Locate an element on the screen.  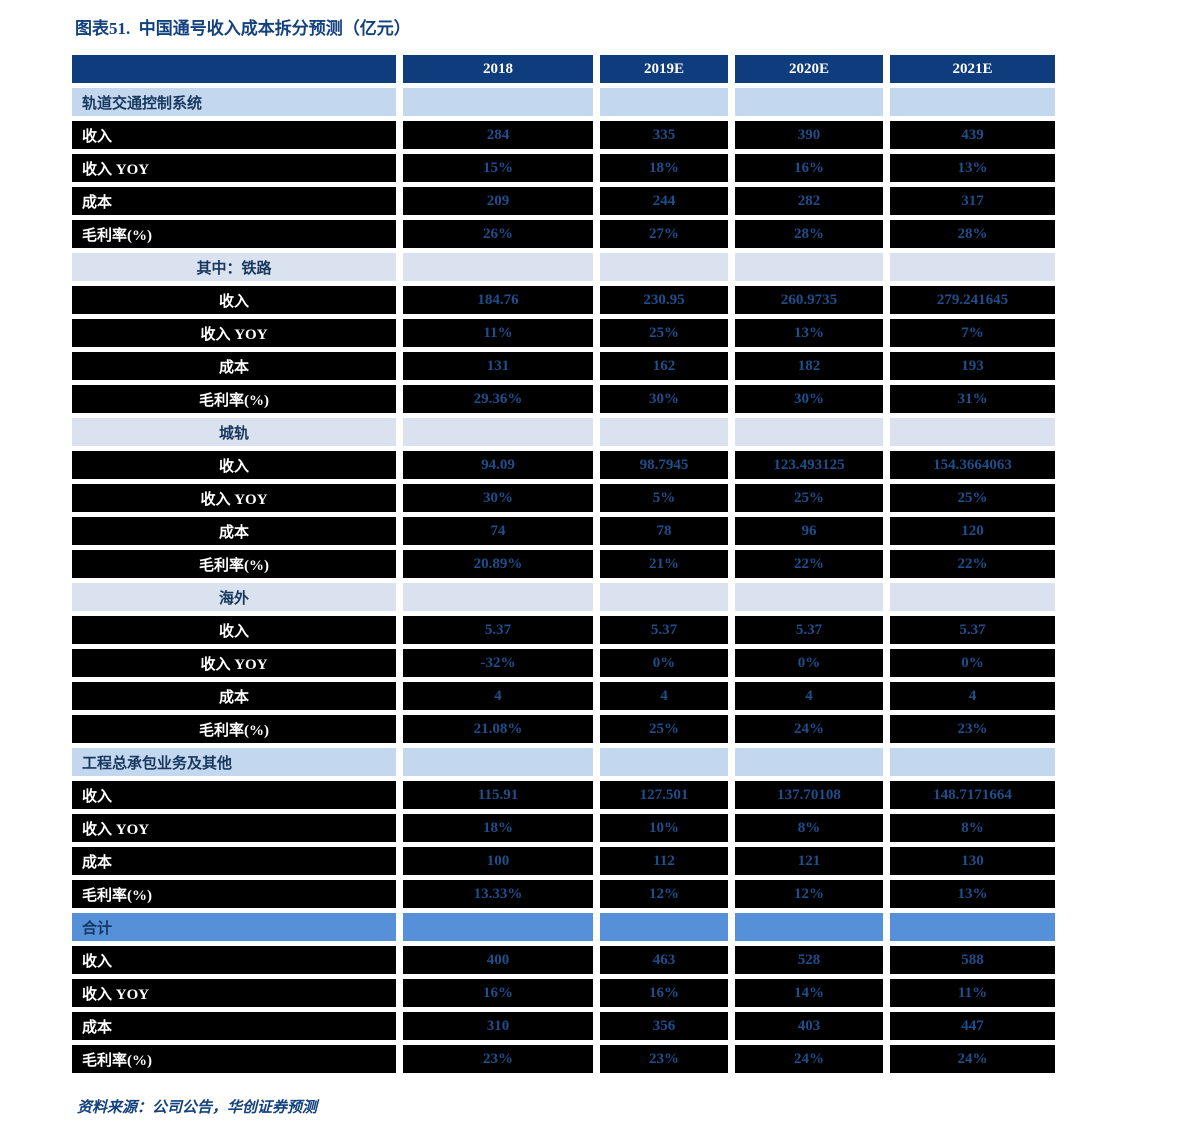
data-row: 成本 4 4 4 4 is located at coordinates (563, 696).